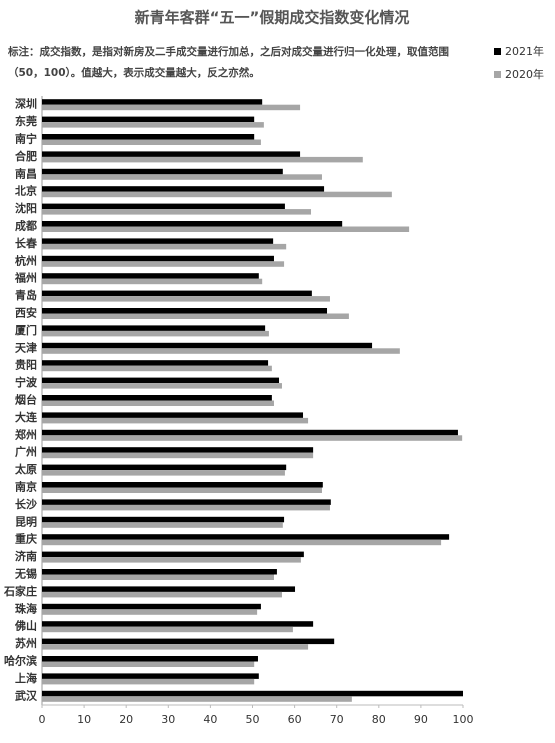 The image size is (555, 743). What do you see at coordinates (26, 400) in the screenshot?
I see `y-tick-label: 烟台` at bounding box center [26, 400].